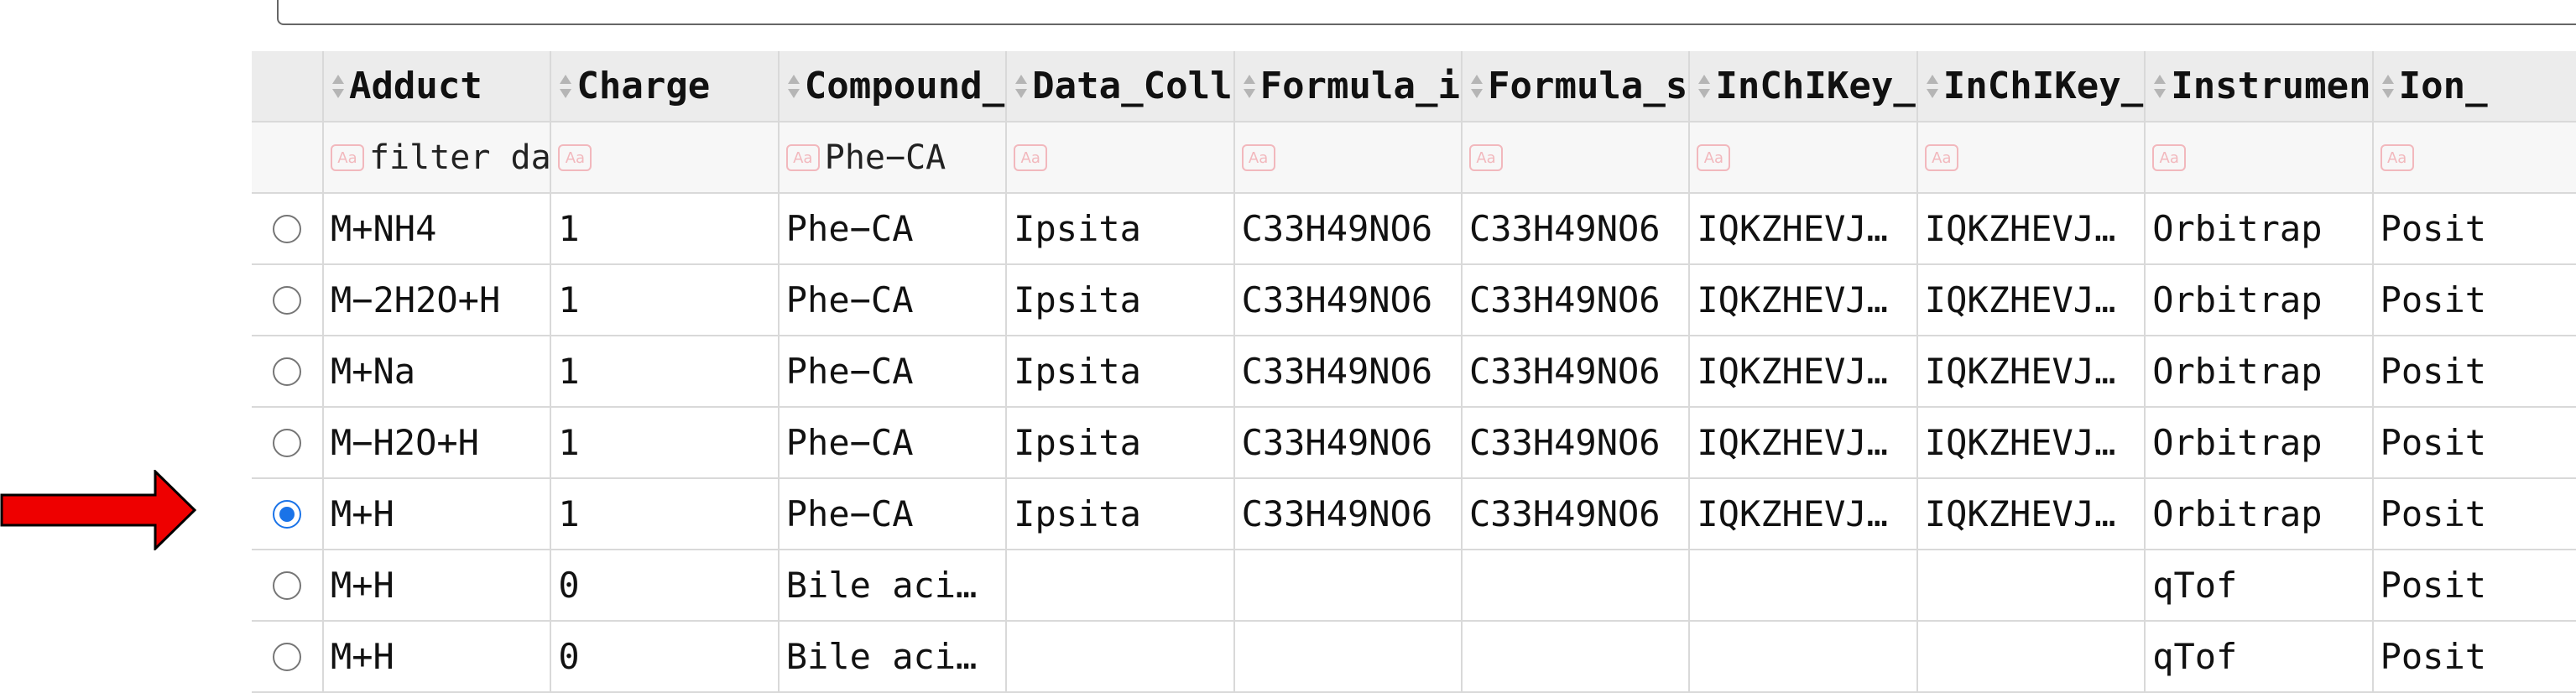  I want to click on column-header: Formula_i, so click(1349, 86).